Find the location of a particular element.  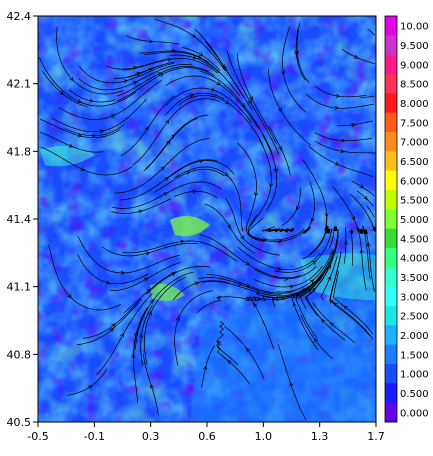

colorbar-label: 2.500 is located at coordinates (414, 317).